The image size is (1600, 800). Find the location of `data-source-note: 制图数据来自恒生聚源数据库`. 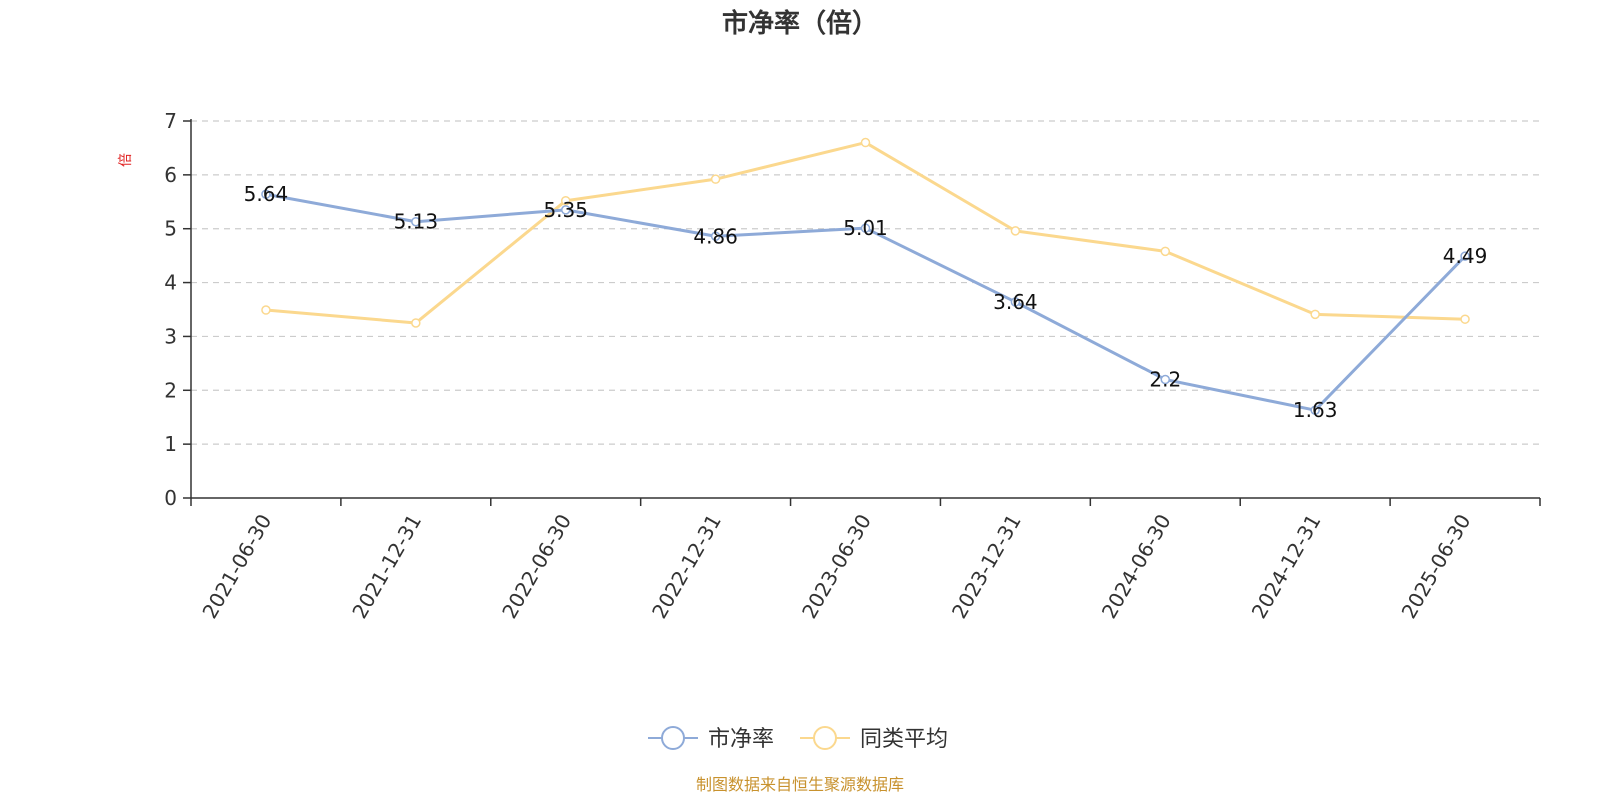

data-source-note: 制图数据来自恒生聚源数据库 is located at coordinates (800, 784).